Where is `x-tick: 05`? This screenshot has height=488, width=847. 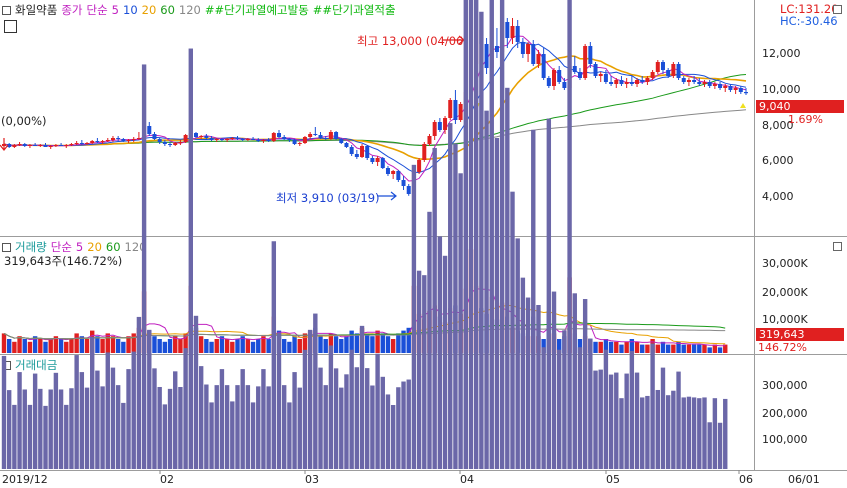
x-tick: 05 is located at coordinates (613, 479).